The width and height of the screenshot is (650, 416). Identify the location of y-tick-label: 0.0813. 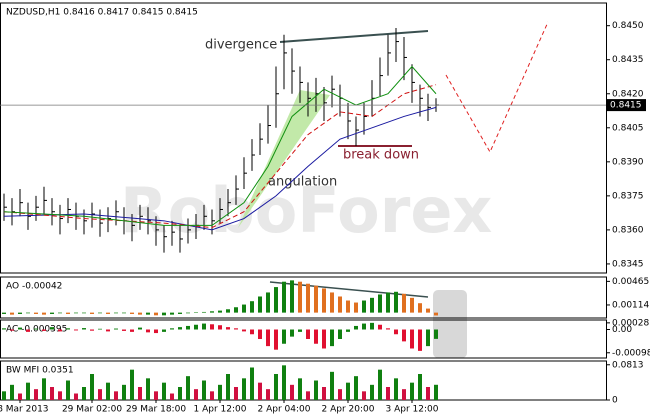
(628, 365).